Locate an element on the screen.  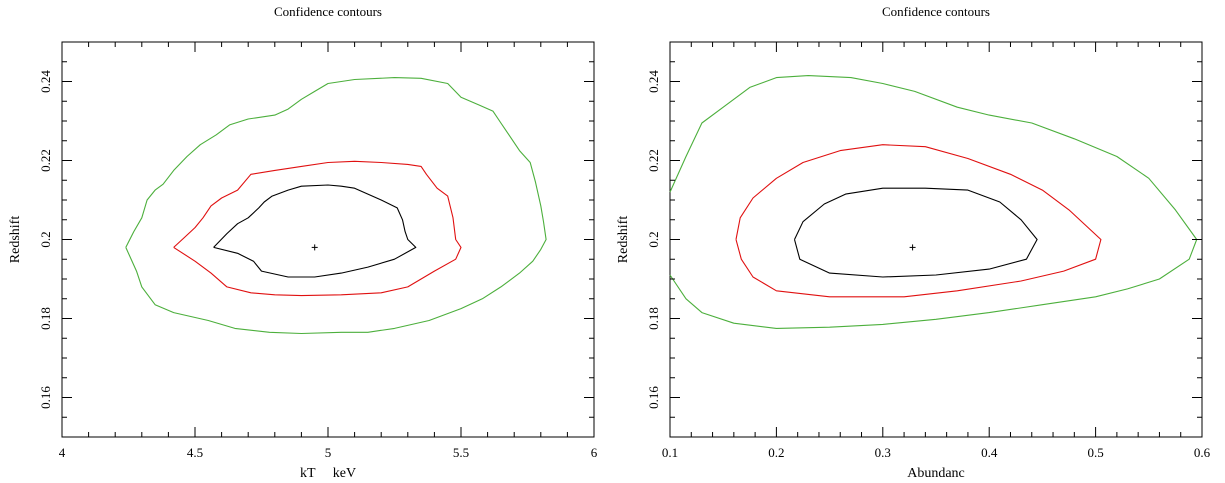
right-best-fit-marker is located at coordinates (912, 247).